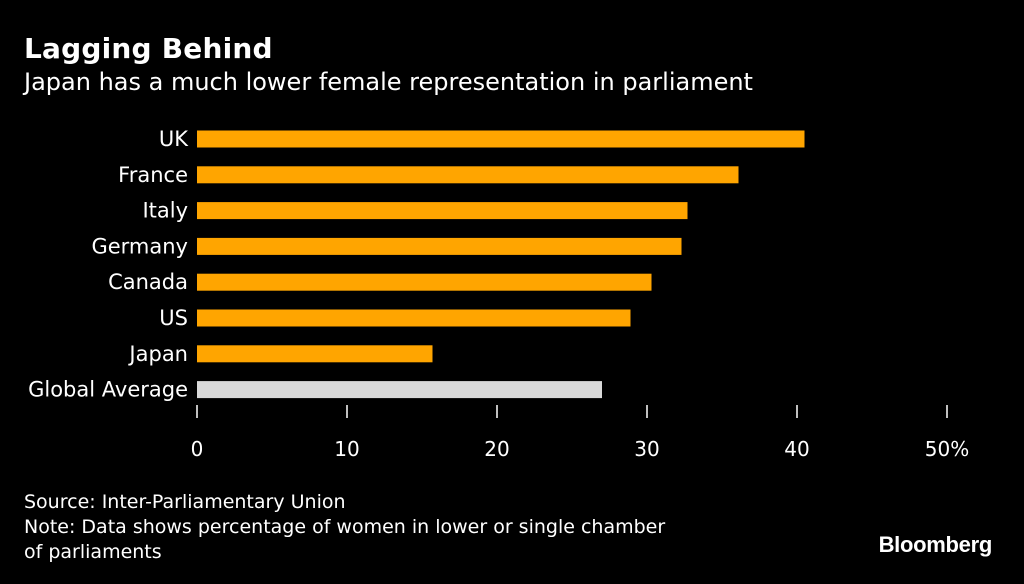 The height and width of the screenshot is (584, 1024). What do you see at coordinates (346, 449) in the screenshot?
I see `x-tick-label-10: 10` at bounding box center [346, 449].